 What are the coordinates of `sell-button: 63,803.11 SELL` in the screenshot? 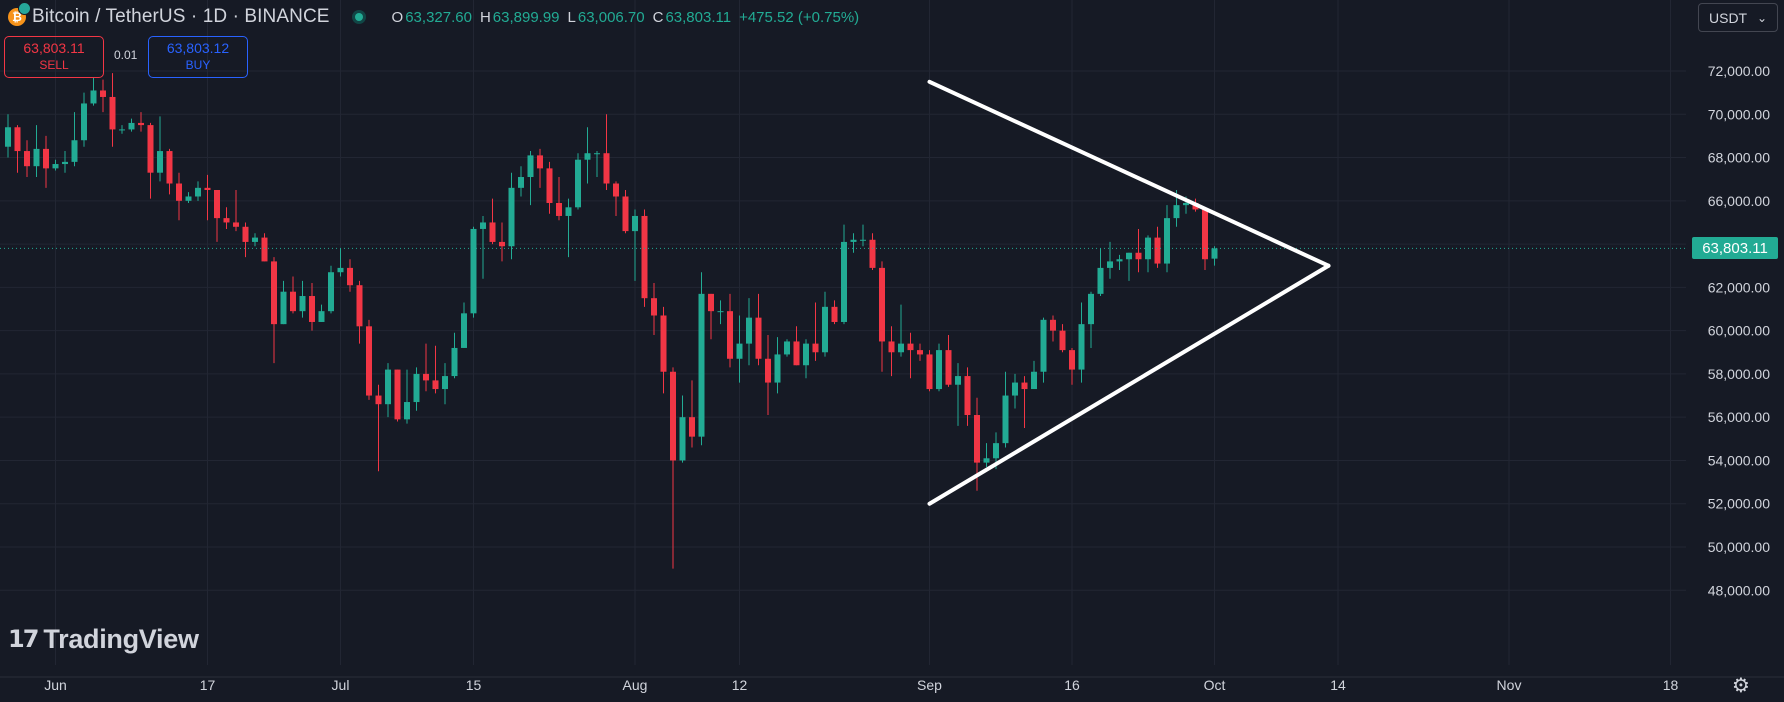 It's located at (54, 57).